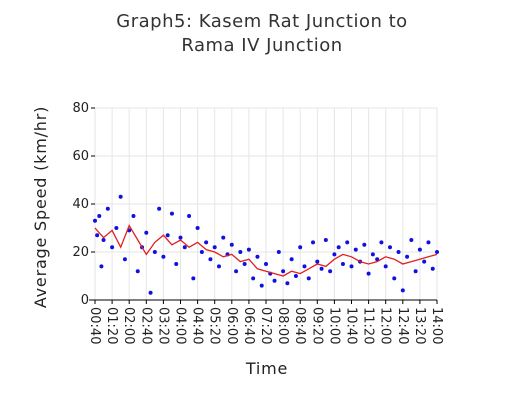 The width and height of the screenshot is (512, 403). I want to click on chart-title-line-1: Graph5: Kasem Rat Junction to, so click(261, 21).